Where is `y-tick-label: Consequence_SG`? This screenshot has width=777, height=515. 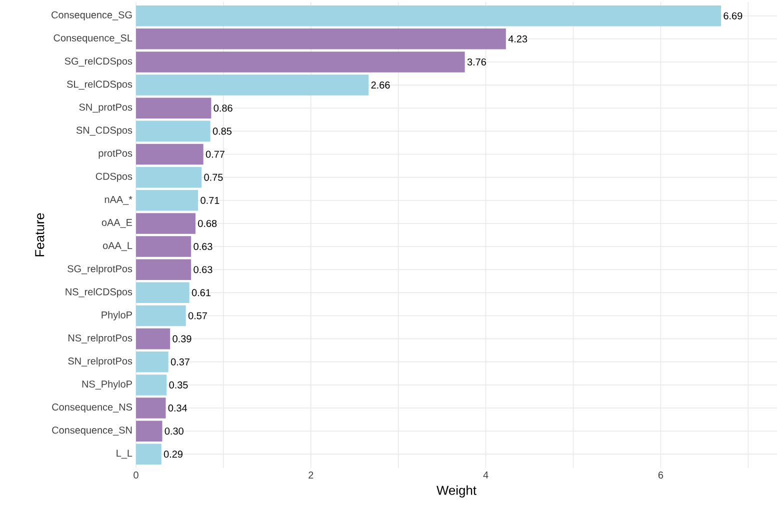
y-tick-label: Consequence_SG is located at coordinates (92, 15).